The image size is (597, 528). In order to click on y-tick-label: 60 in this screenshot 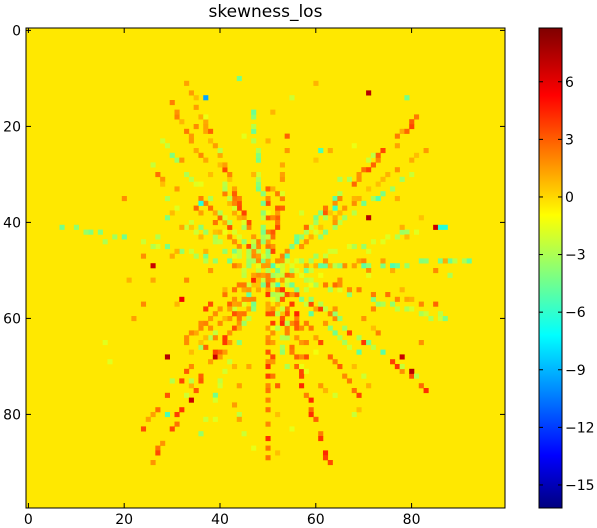, I will do `click(12, 319)`.